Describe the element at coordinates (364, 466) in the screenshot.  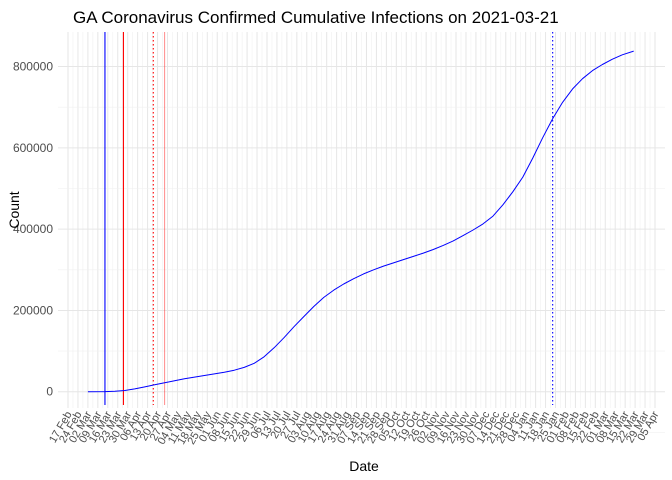
I see `x-axis-label: Date` at that location.